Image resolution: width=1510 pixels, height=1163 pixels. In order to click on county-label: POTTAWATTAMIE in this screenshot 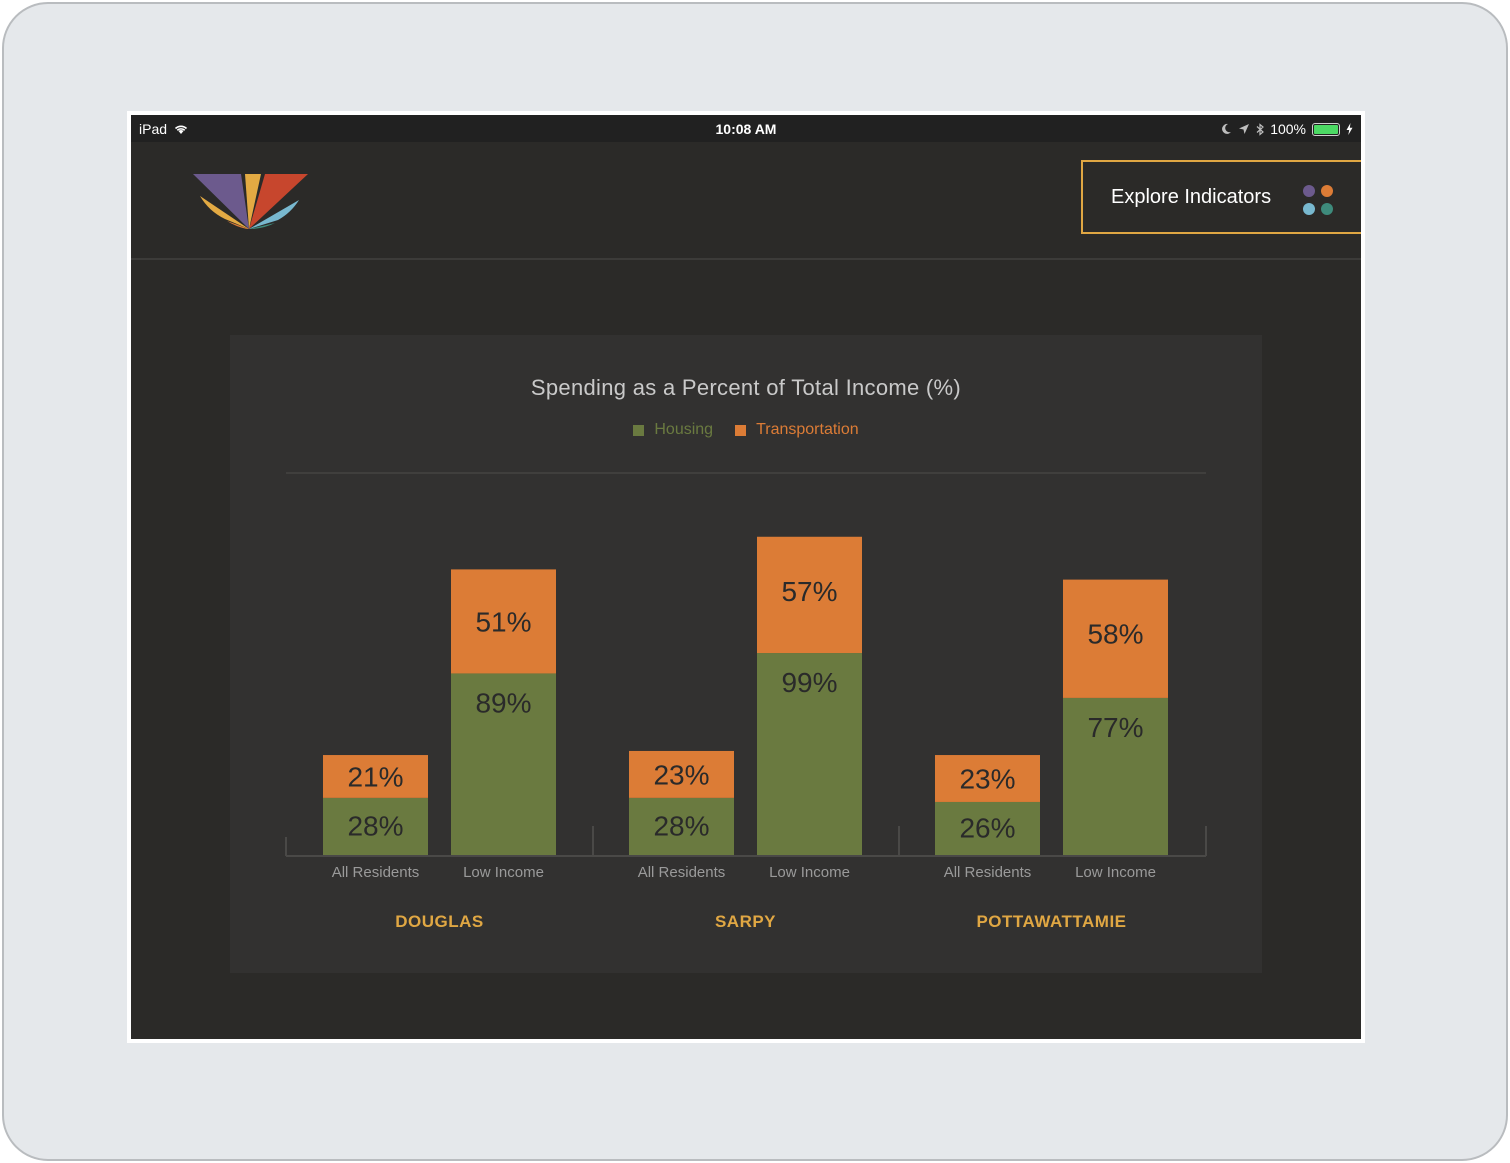, I will do `click(1051, 921)`.